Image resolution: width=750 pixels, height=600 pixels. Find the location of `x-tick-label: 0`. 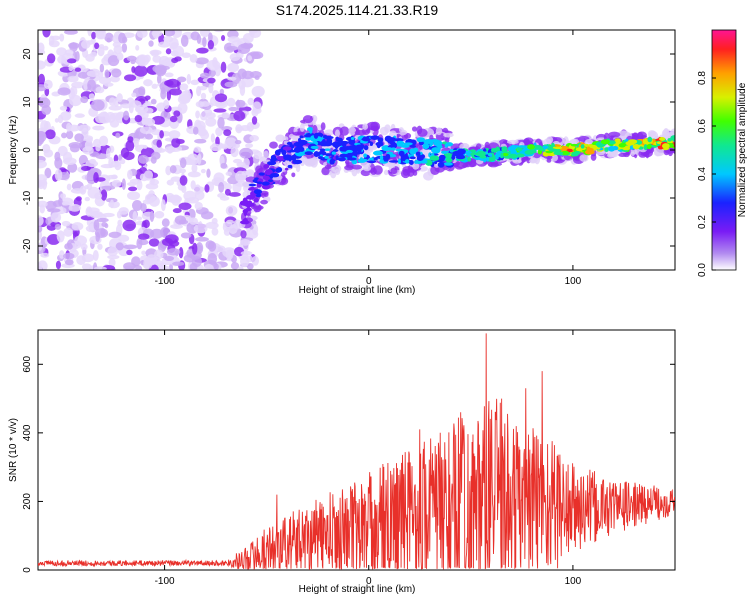

x-tick-label: 0 is located at coordinates (369, 281).